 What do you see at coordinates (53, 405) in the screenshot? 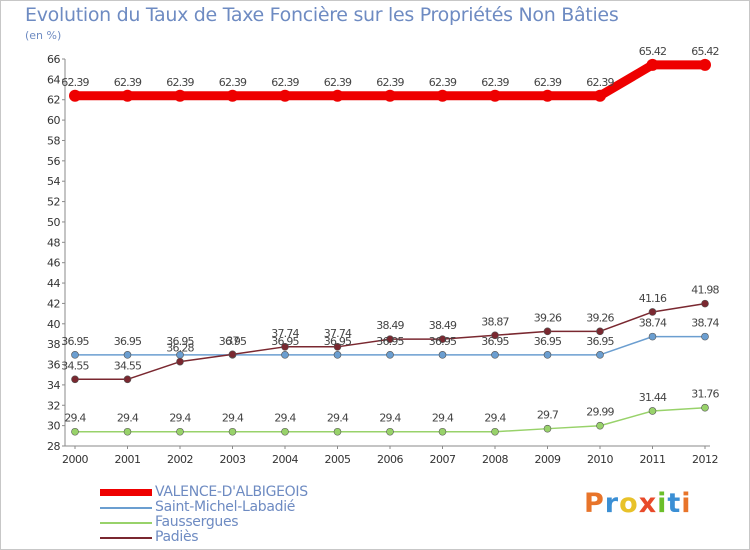
I see `y-tick-label: 32` at bounding box center [53, 405].